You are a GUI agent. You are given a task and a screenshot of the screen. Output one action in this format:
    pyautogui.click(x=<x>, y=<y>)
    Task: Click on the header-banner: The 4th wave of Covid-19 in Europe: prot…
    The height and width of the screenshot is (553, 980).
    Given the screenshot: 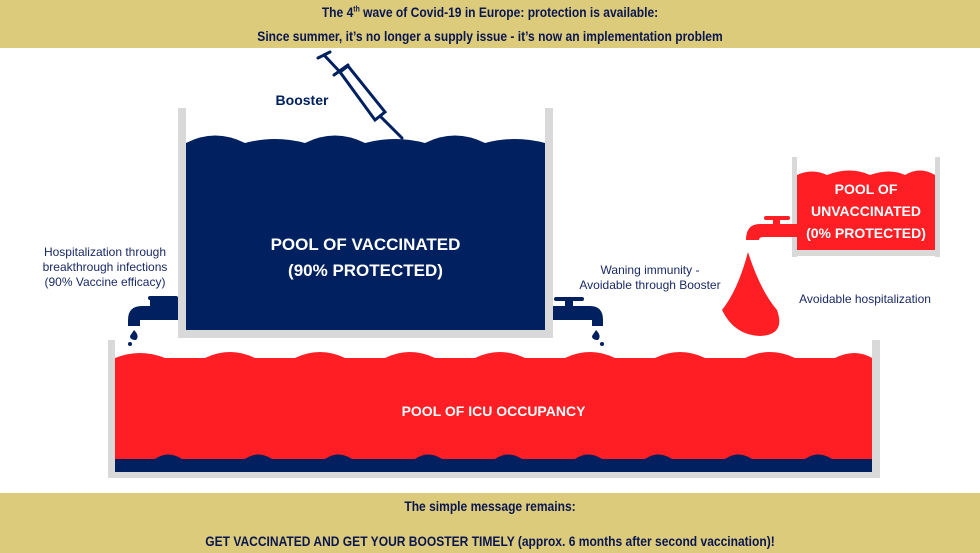 What is the action you would take?
    pyautogui.click(x=490, y=24)
    